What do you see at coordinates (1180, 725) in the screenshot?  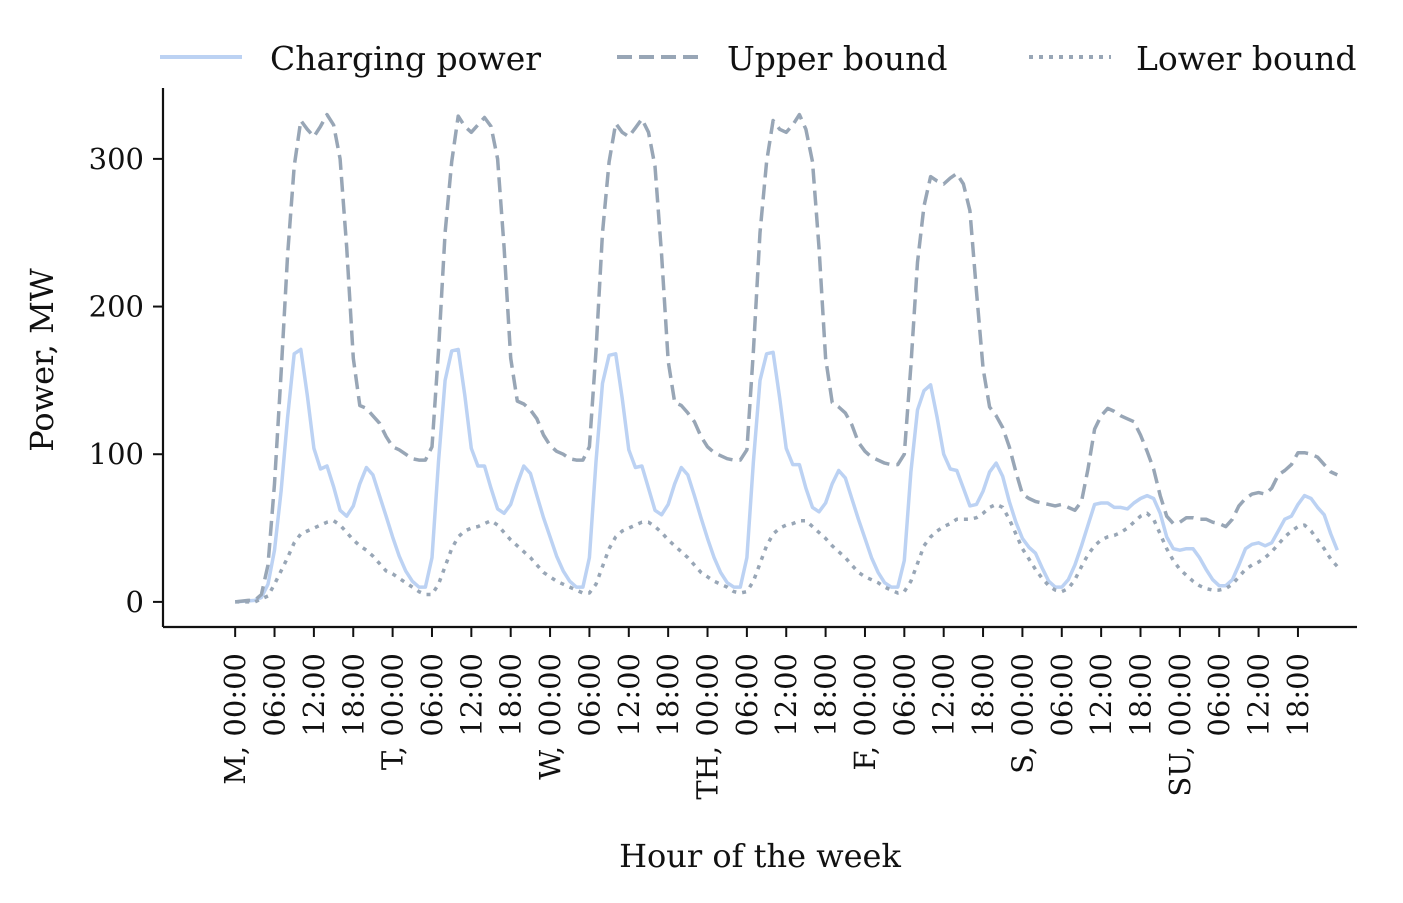 I see `x-tick-label: SU, 00:00` at bounding box center [1180, 725].